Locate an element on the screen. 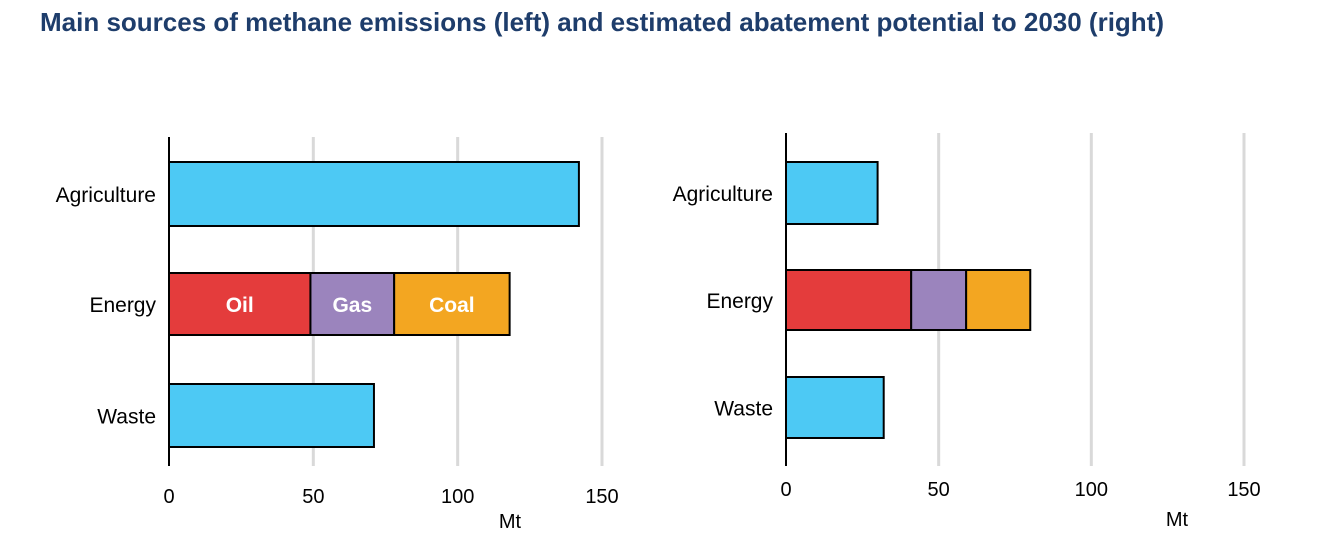  left-category-label-energy: Energy is located at coordinates (122, 305).